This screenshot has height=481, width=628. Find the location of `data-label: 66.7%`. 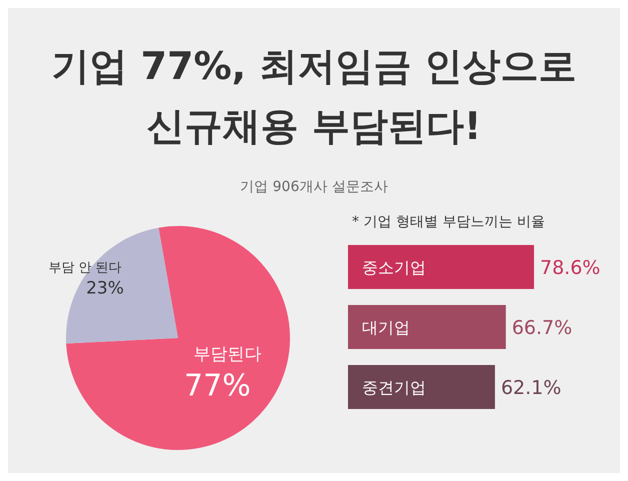

data-label: 66.7% is located at coordinates (542, 328).